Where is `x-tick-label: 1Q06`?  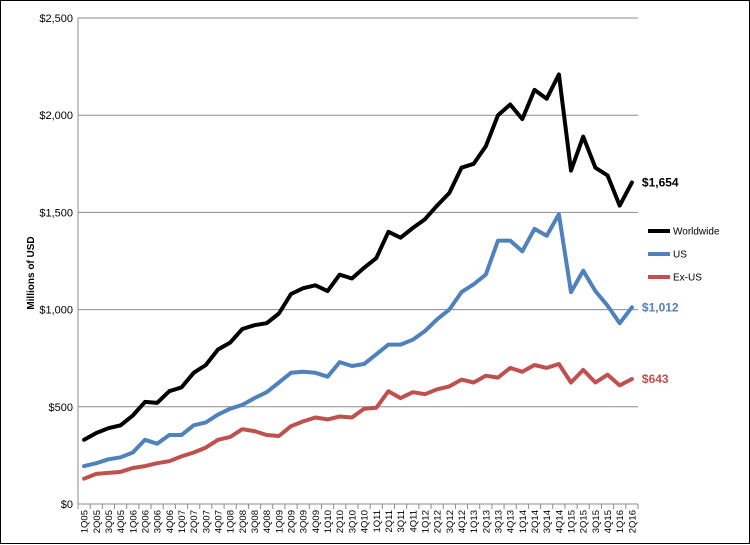
x-tick-label: 1Q06 is located at coordinates (133, 521).